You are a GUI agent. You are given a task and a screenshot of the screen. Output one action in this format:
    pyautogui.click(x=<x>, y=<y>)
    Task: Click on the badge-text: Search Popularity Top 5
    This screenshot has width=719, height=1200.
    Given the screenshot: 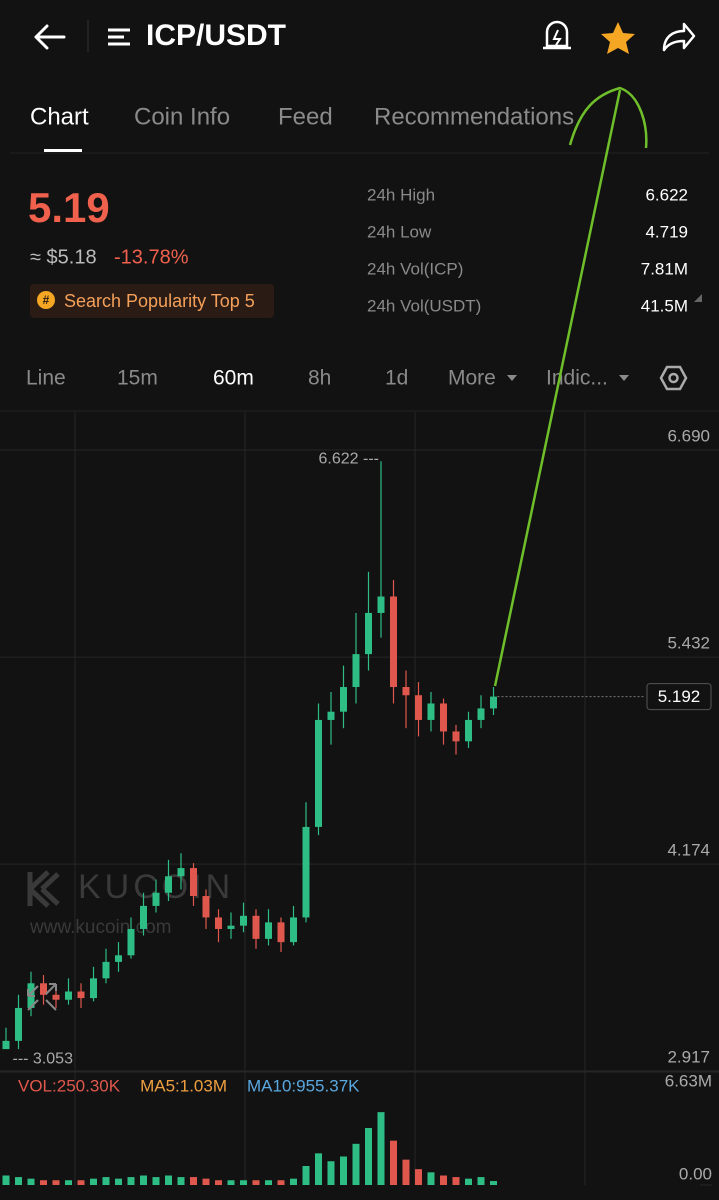 What is the action you would take?
    pyautogui.click(x=159, y=301)
    